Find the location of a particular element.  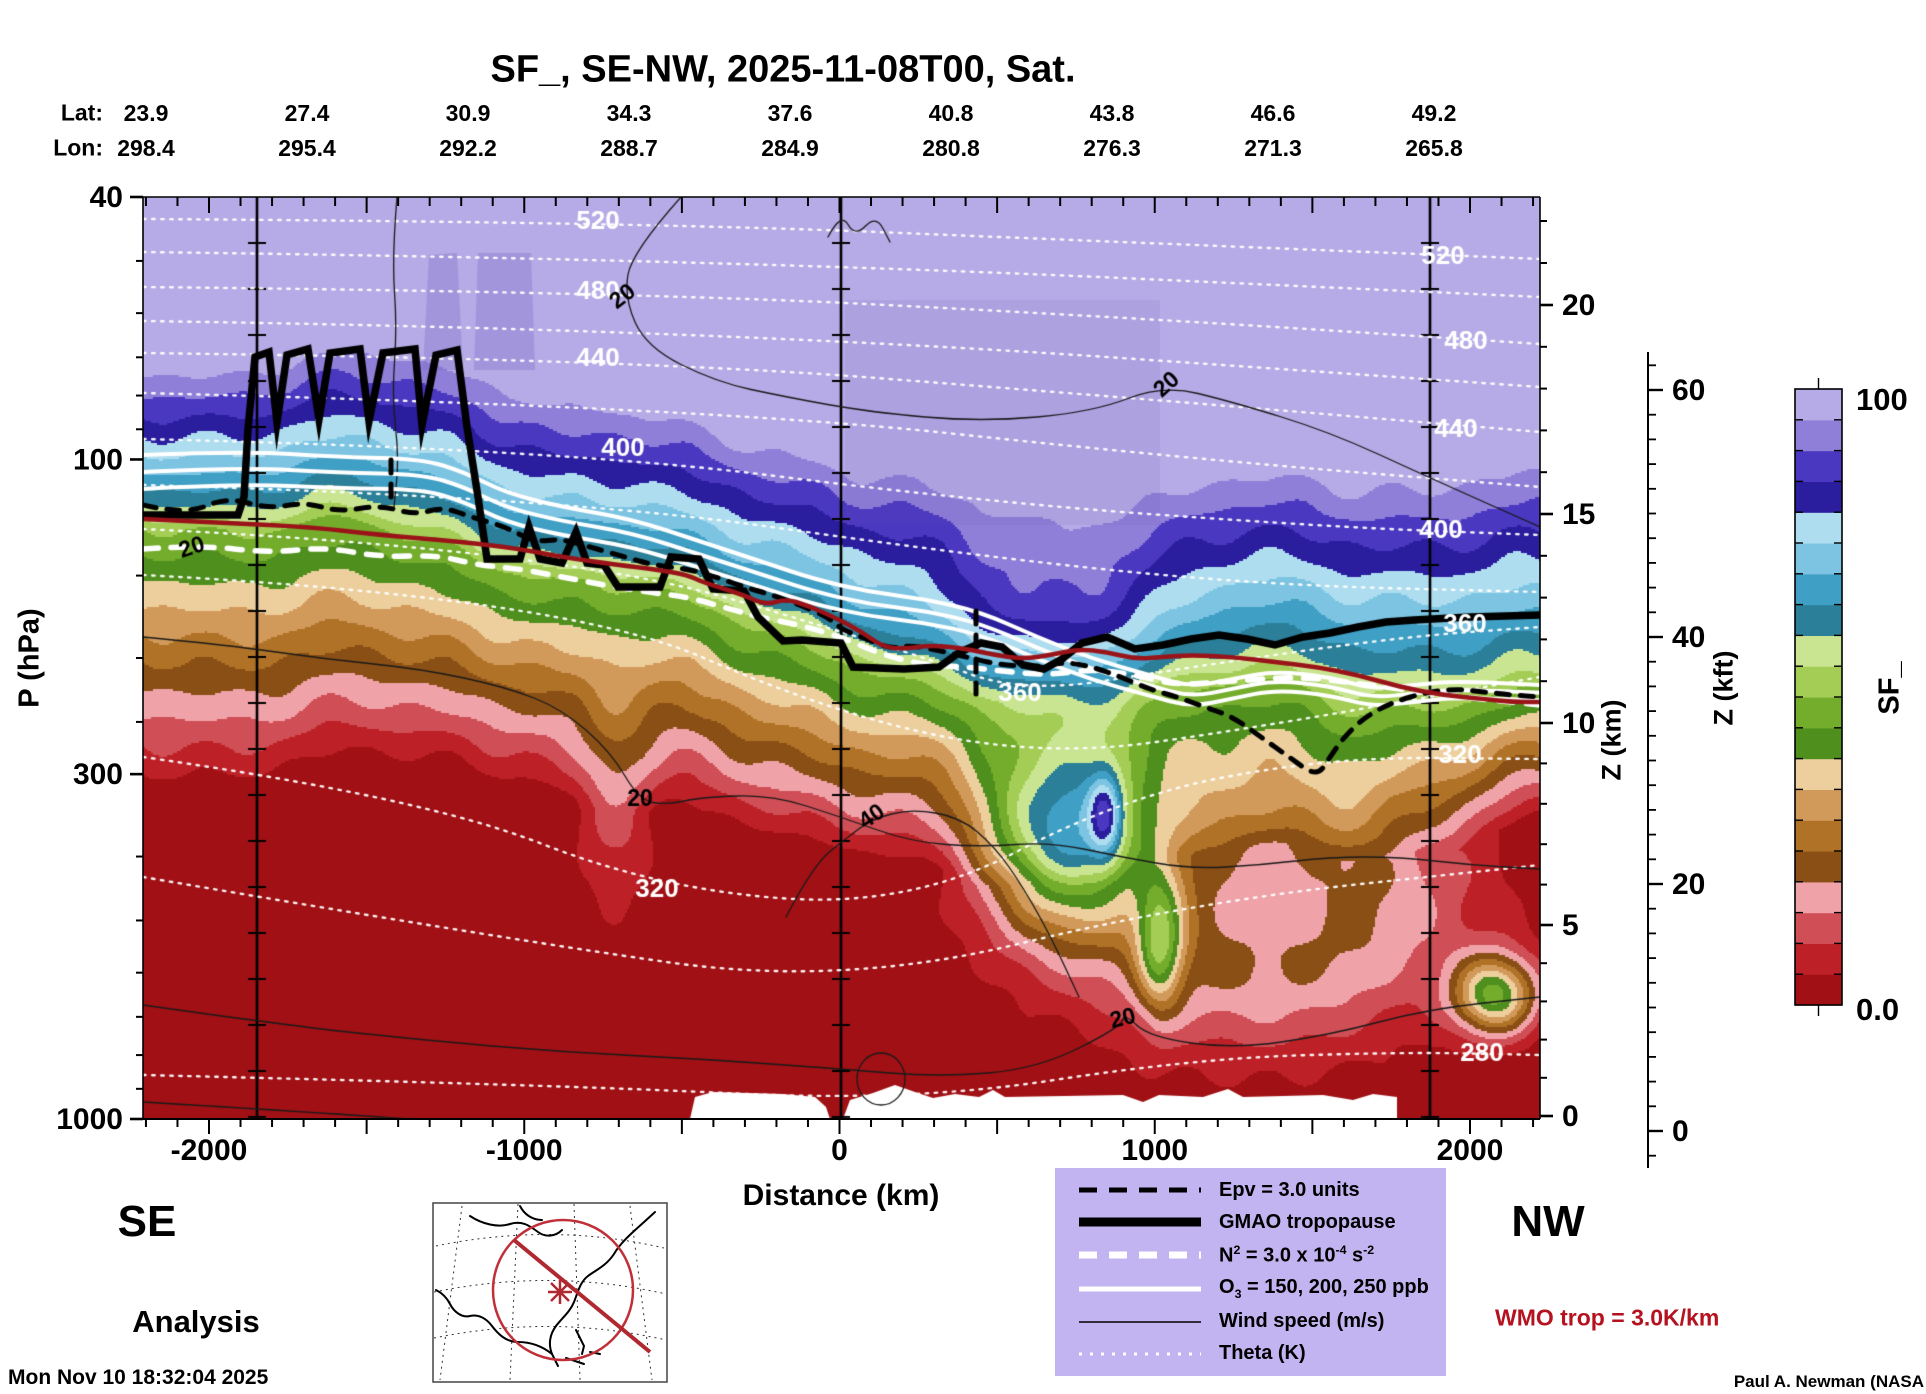

svg-text: 34.3 is located at coordinates (629, 113).